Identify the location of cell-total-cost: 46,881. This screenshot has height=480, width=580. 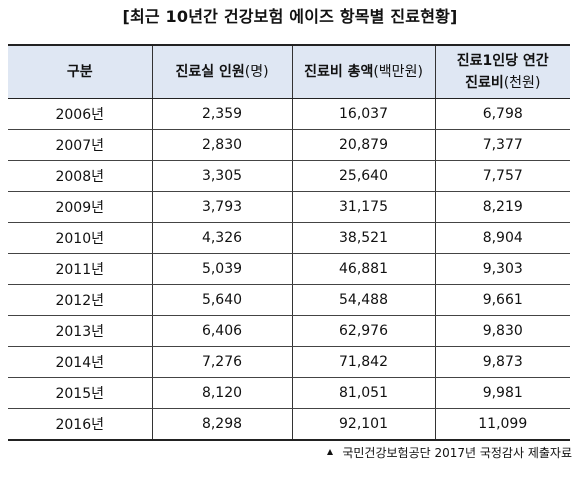
(363, 269).